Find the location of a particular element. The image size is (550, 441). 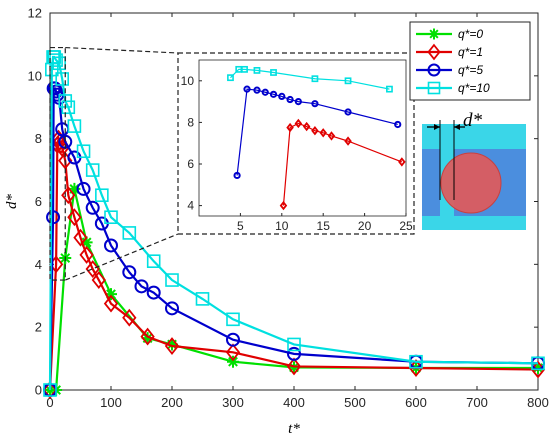

x-tick-label: 100 is located at coordinates (111, 402).